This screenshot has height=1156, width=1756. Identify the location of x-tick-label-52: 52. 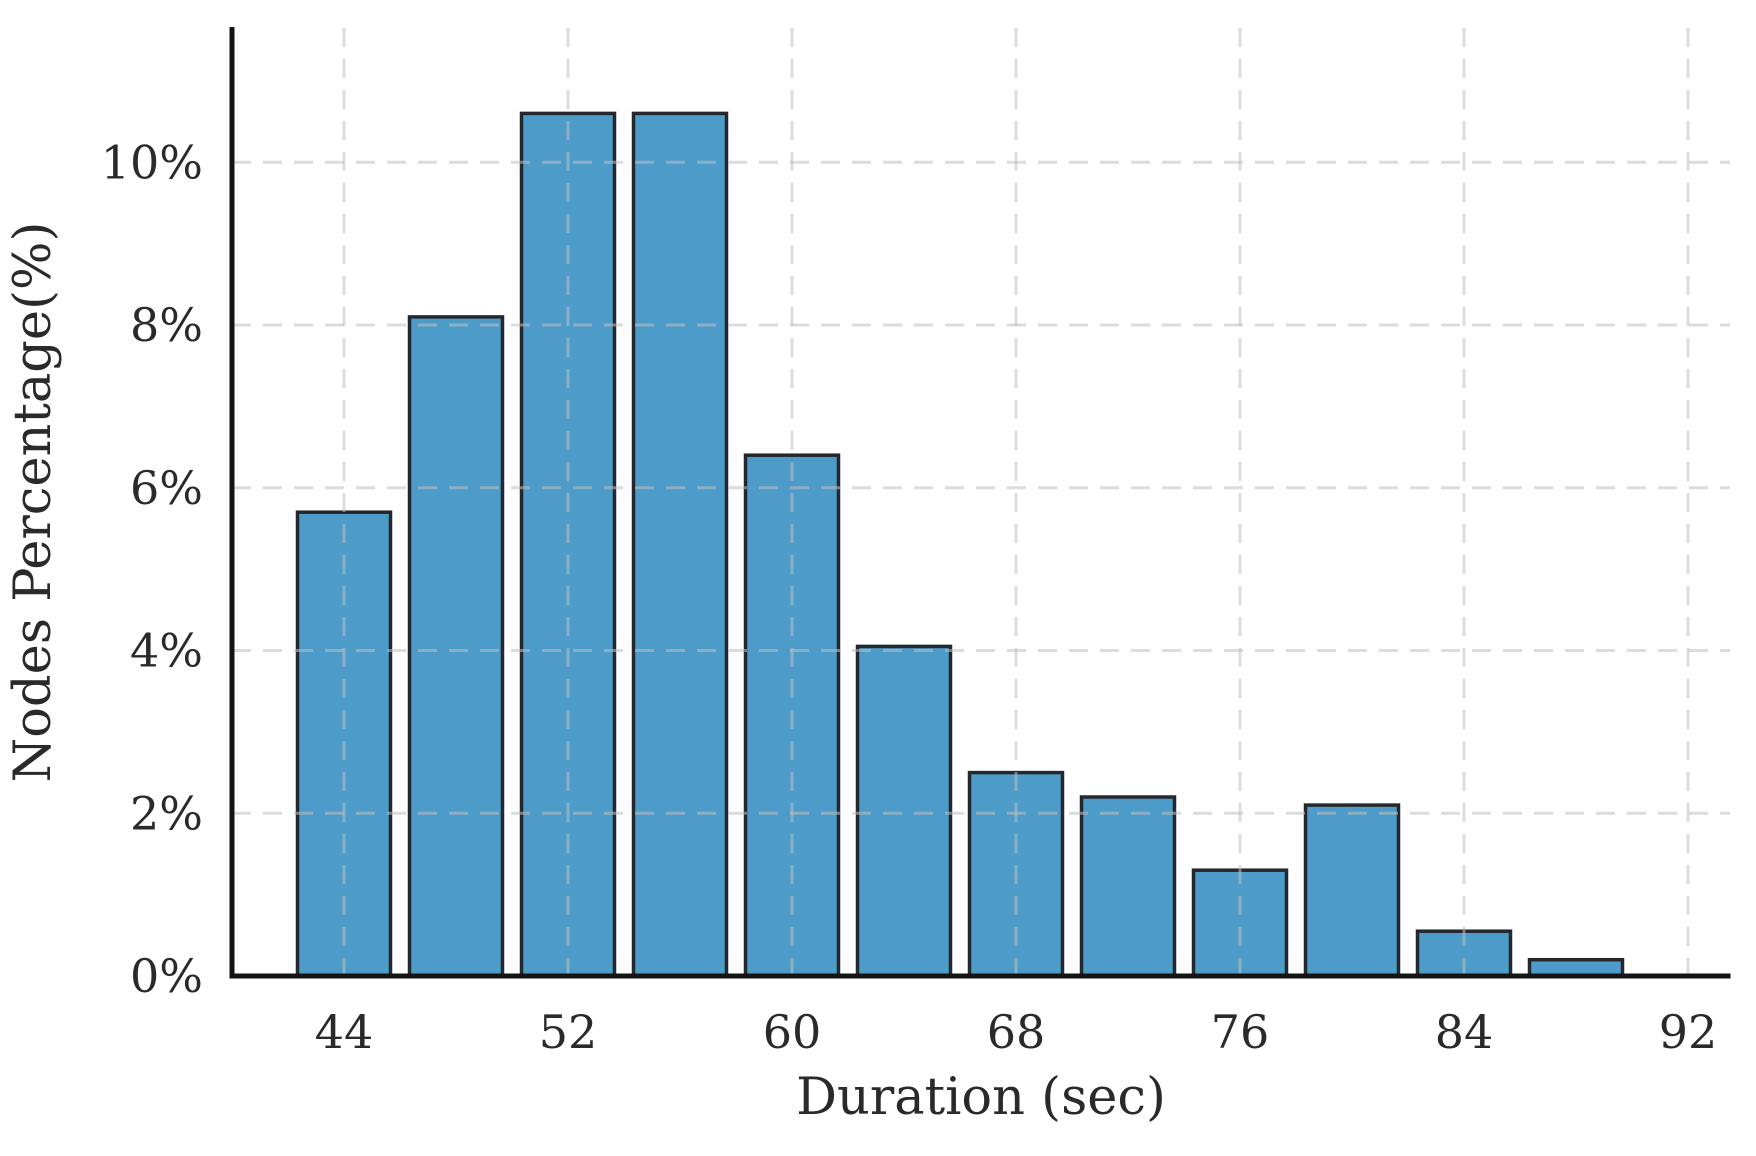
(568, 1032).